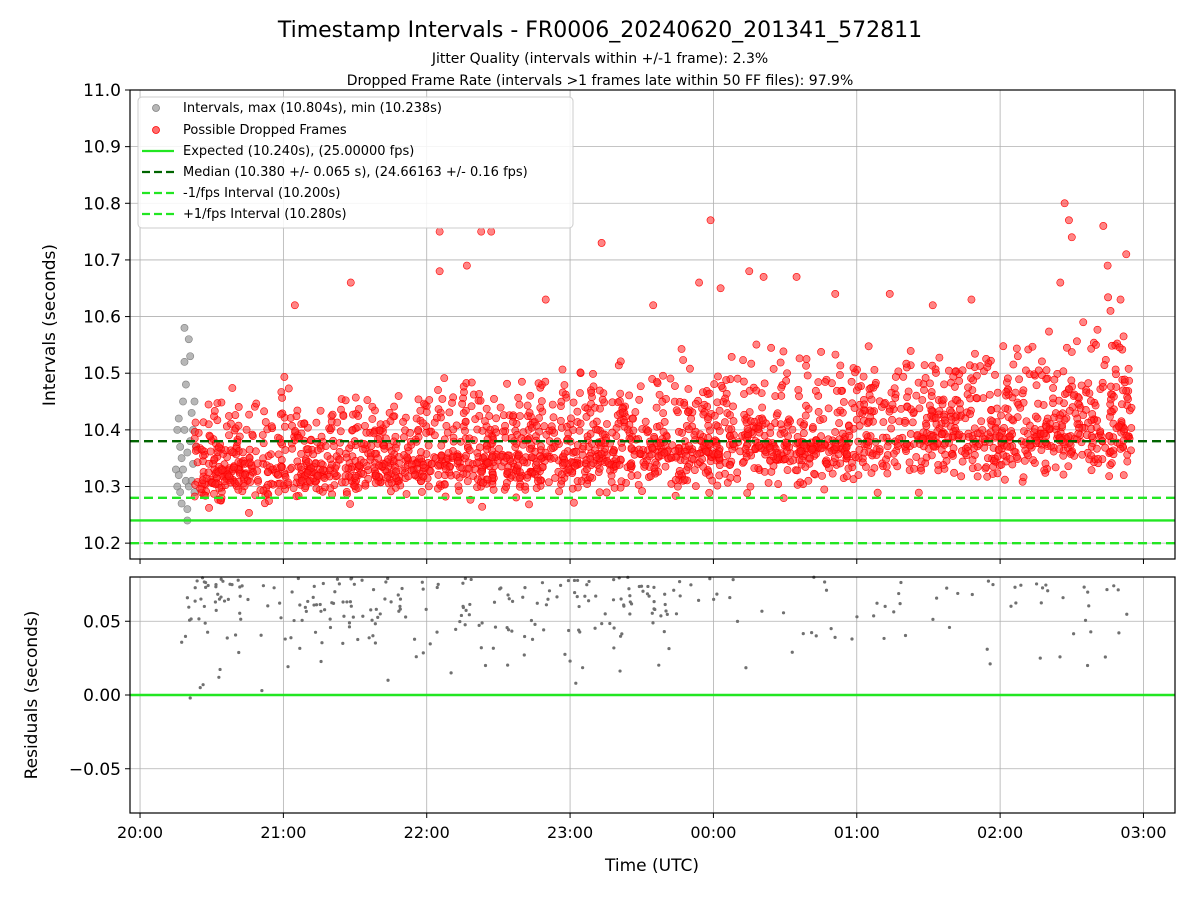  I want to click on top-panel-ylabel: Intervals (seconds), so click(50, 325).